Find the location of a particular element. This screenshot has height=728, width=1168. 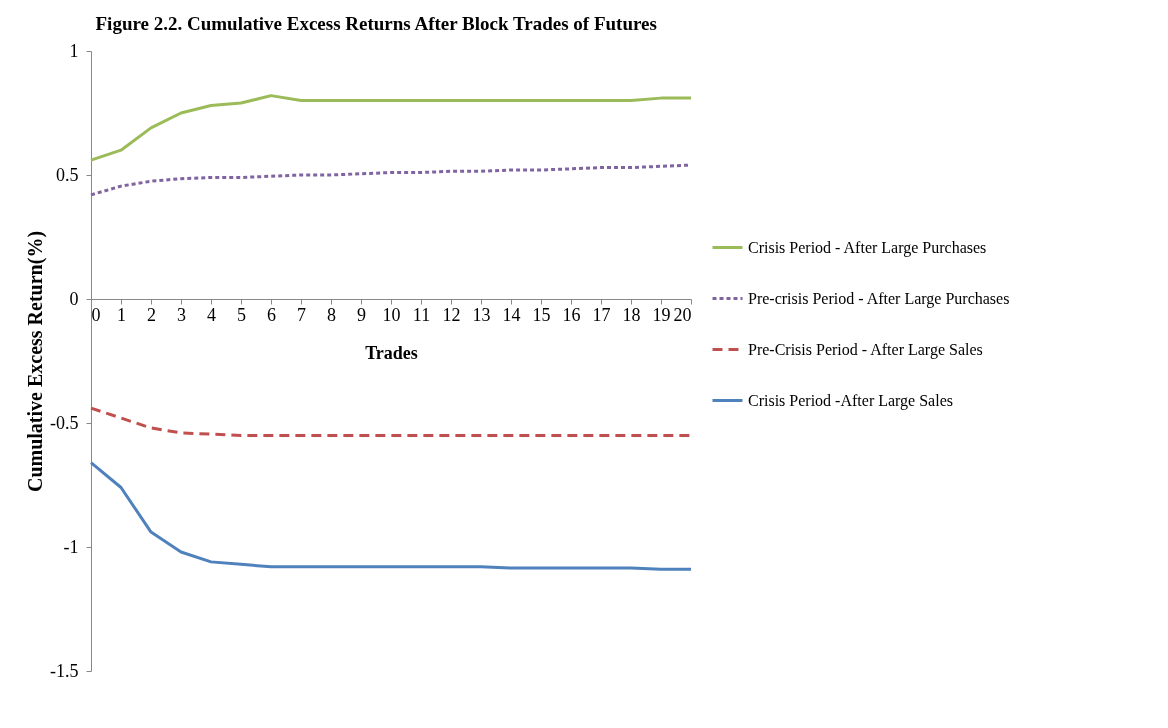

x-tick-label: 18 is located at coordinates (631, 314).